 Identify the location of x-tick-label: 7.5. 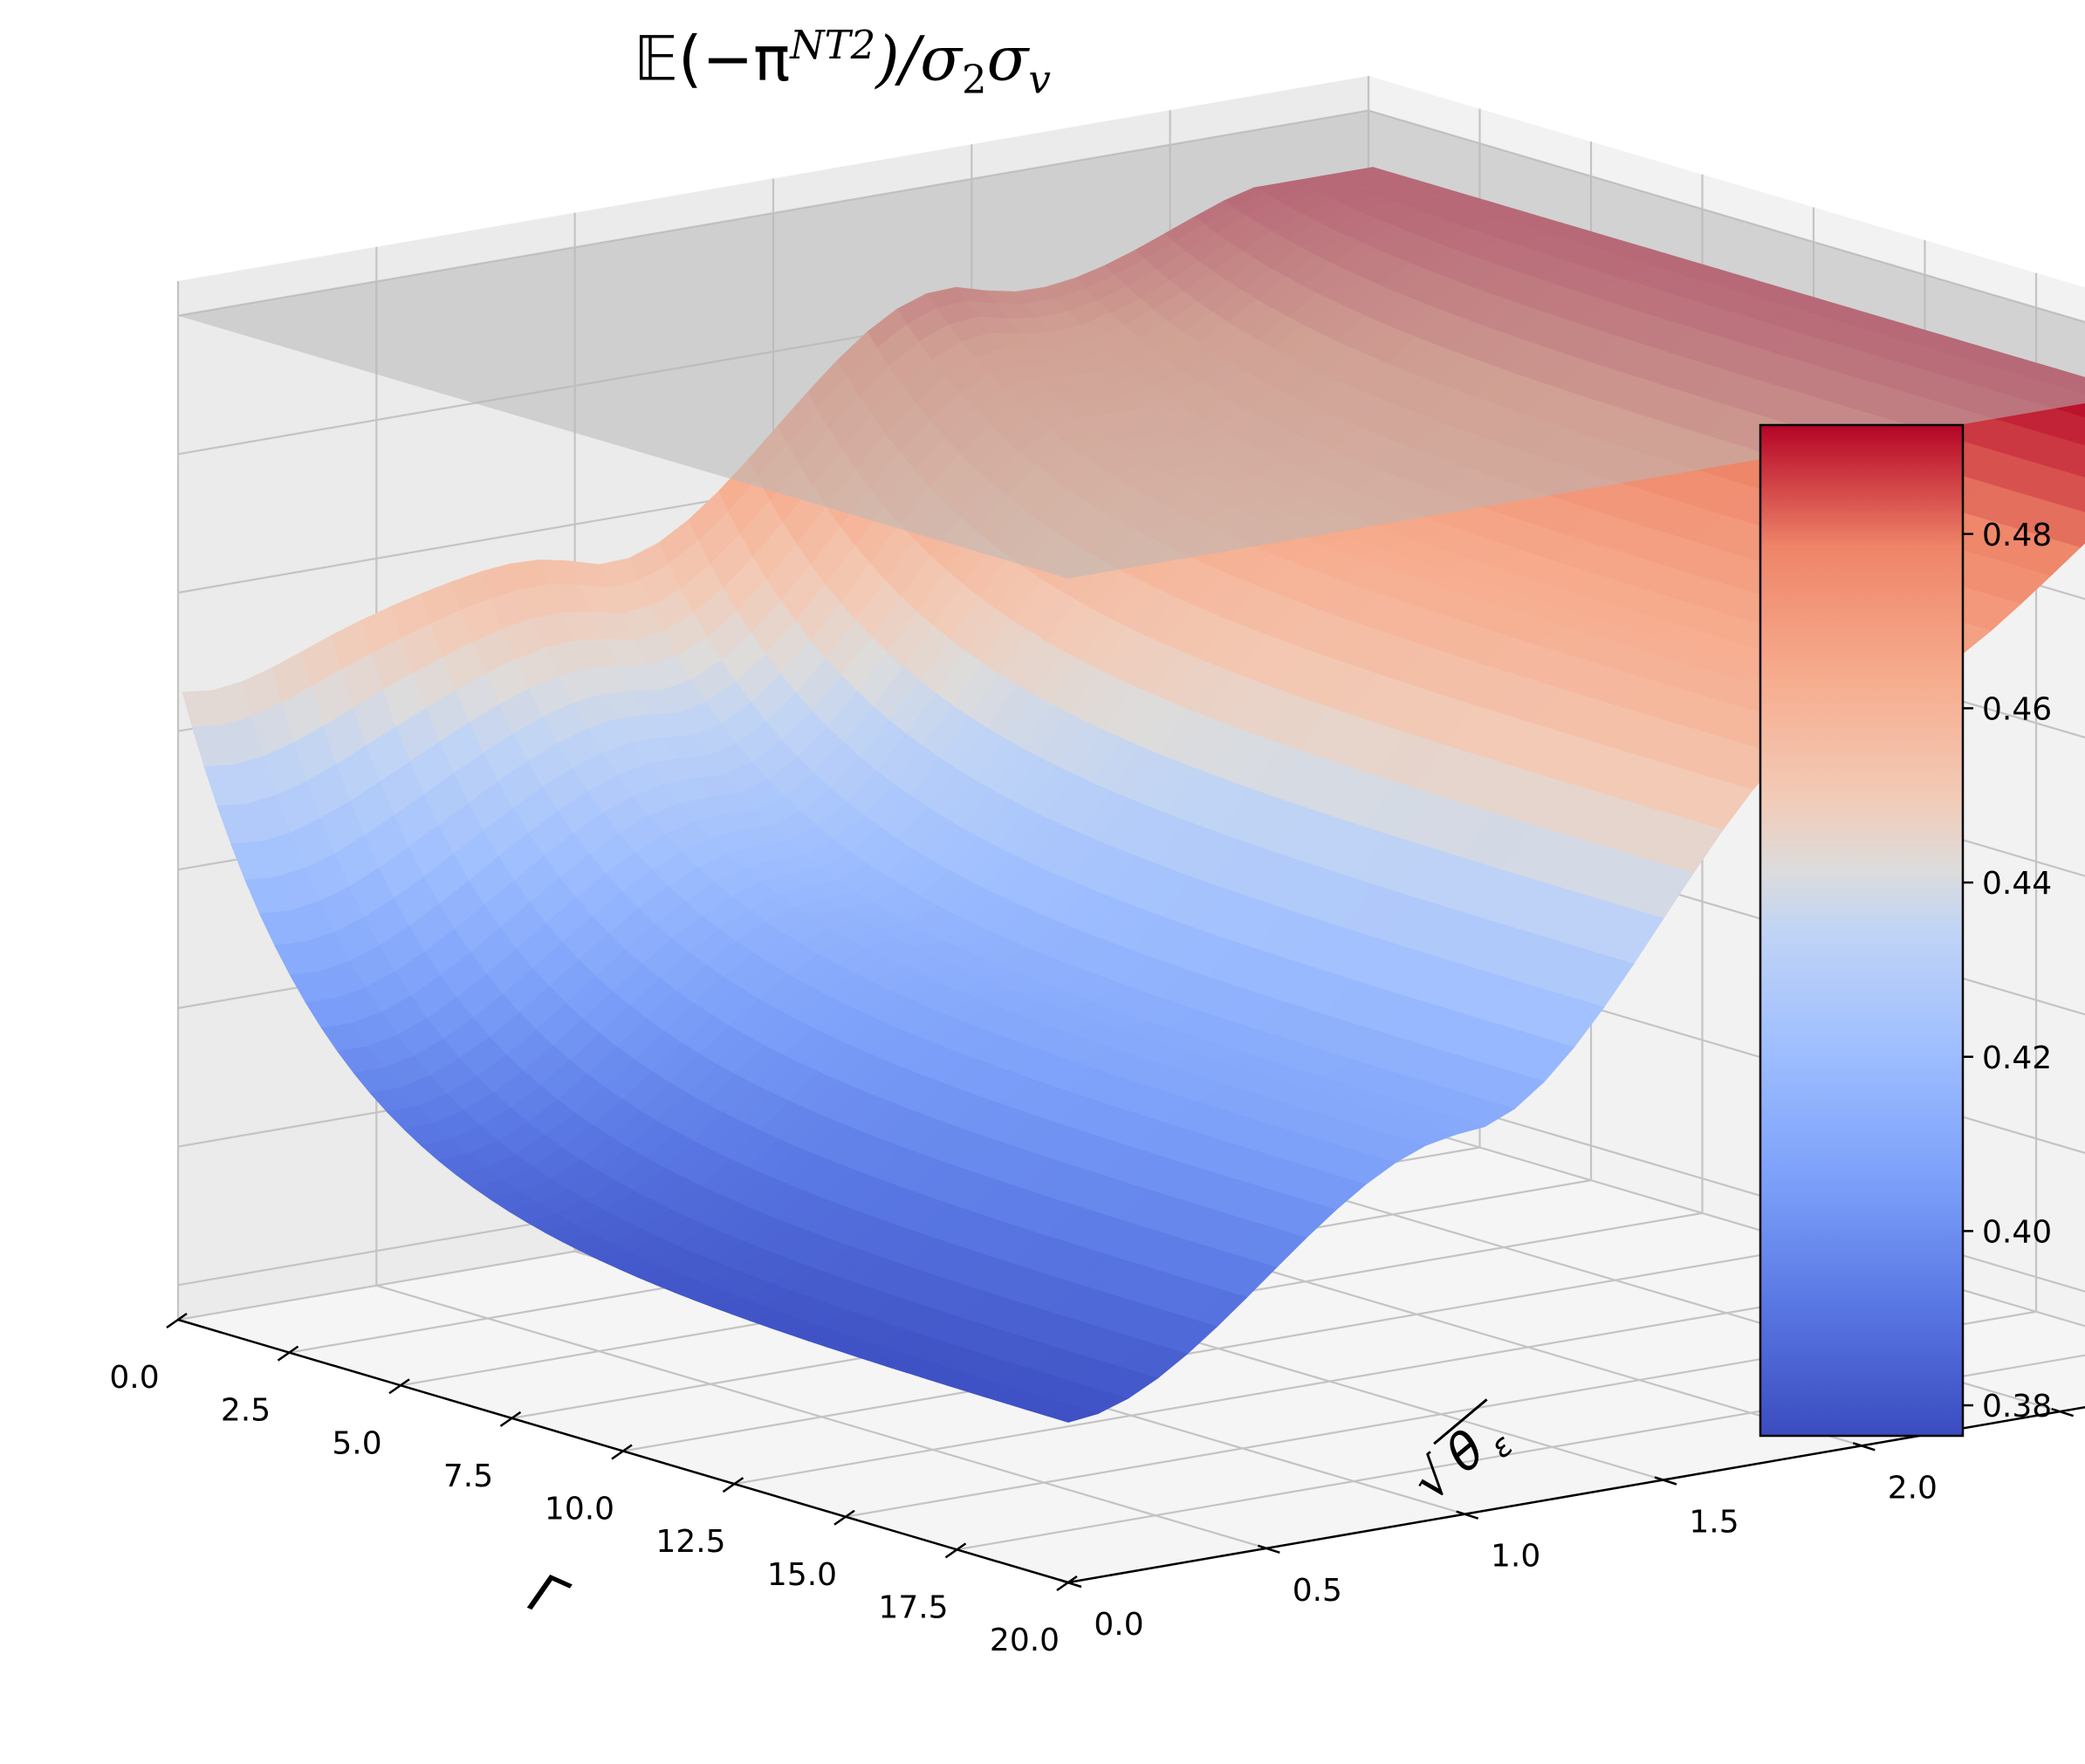
(468, 1476).